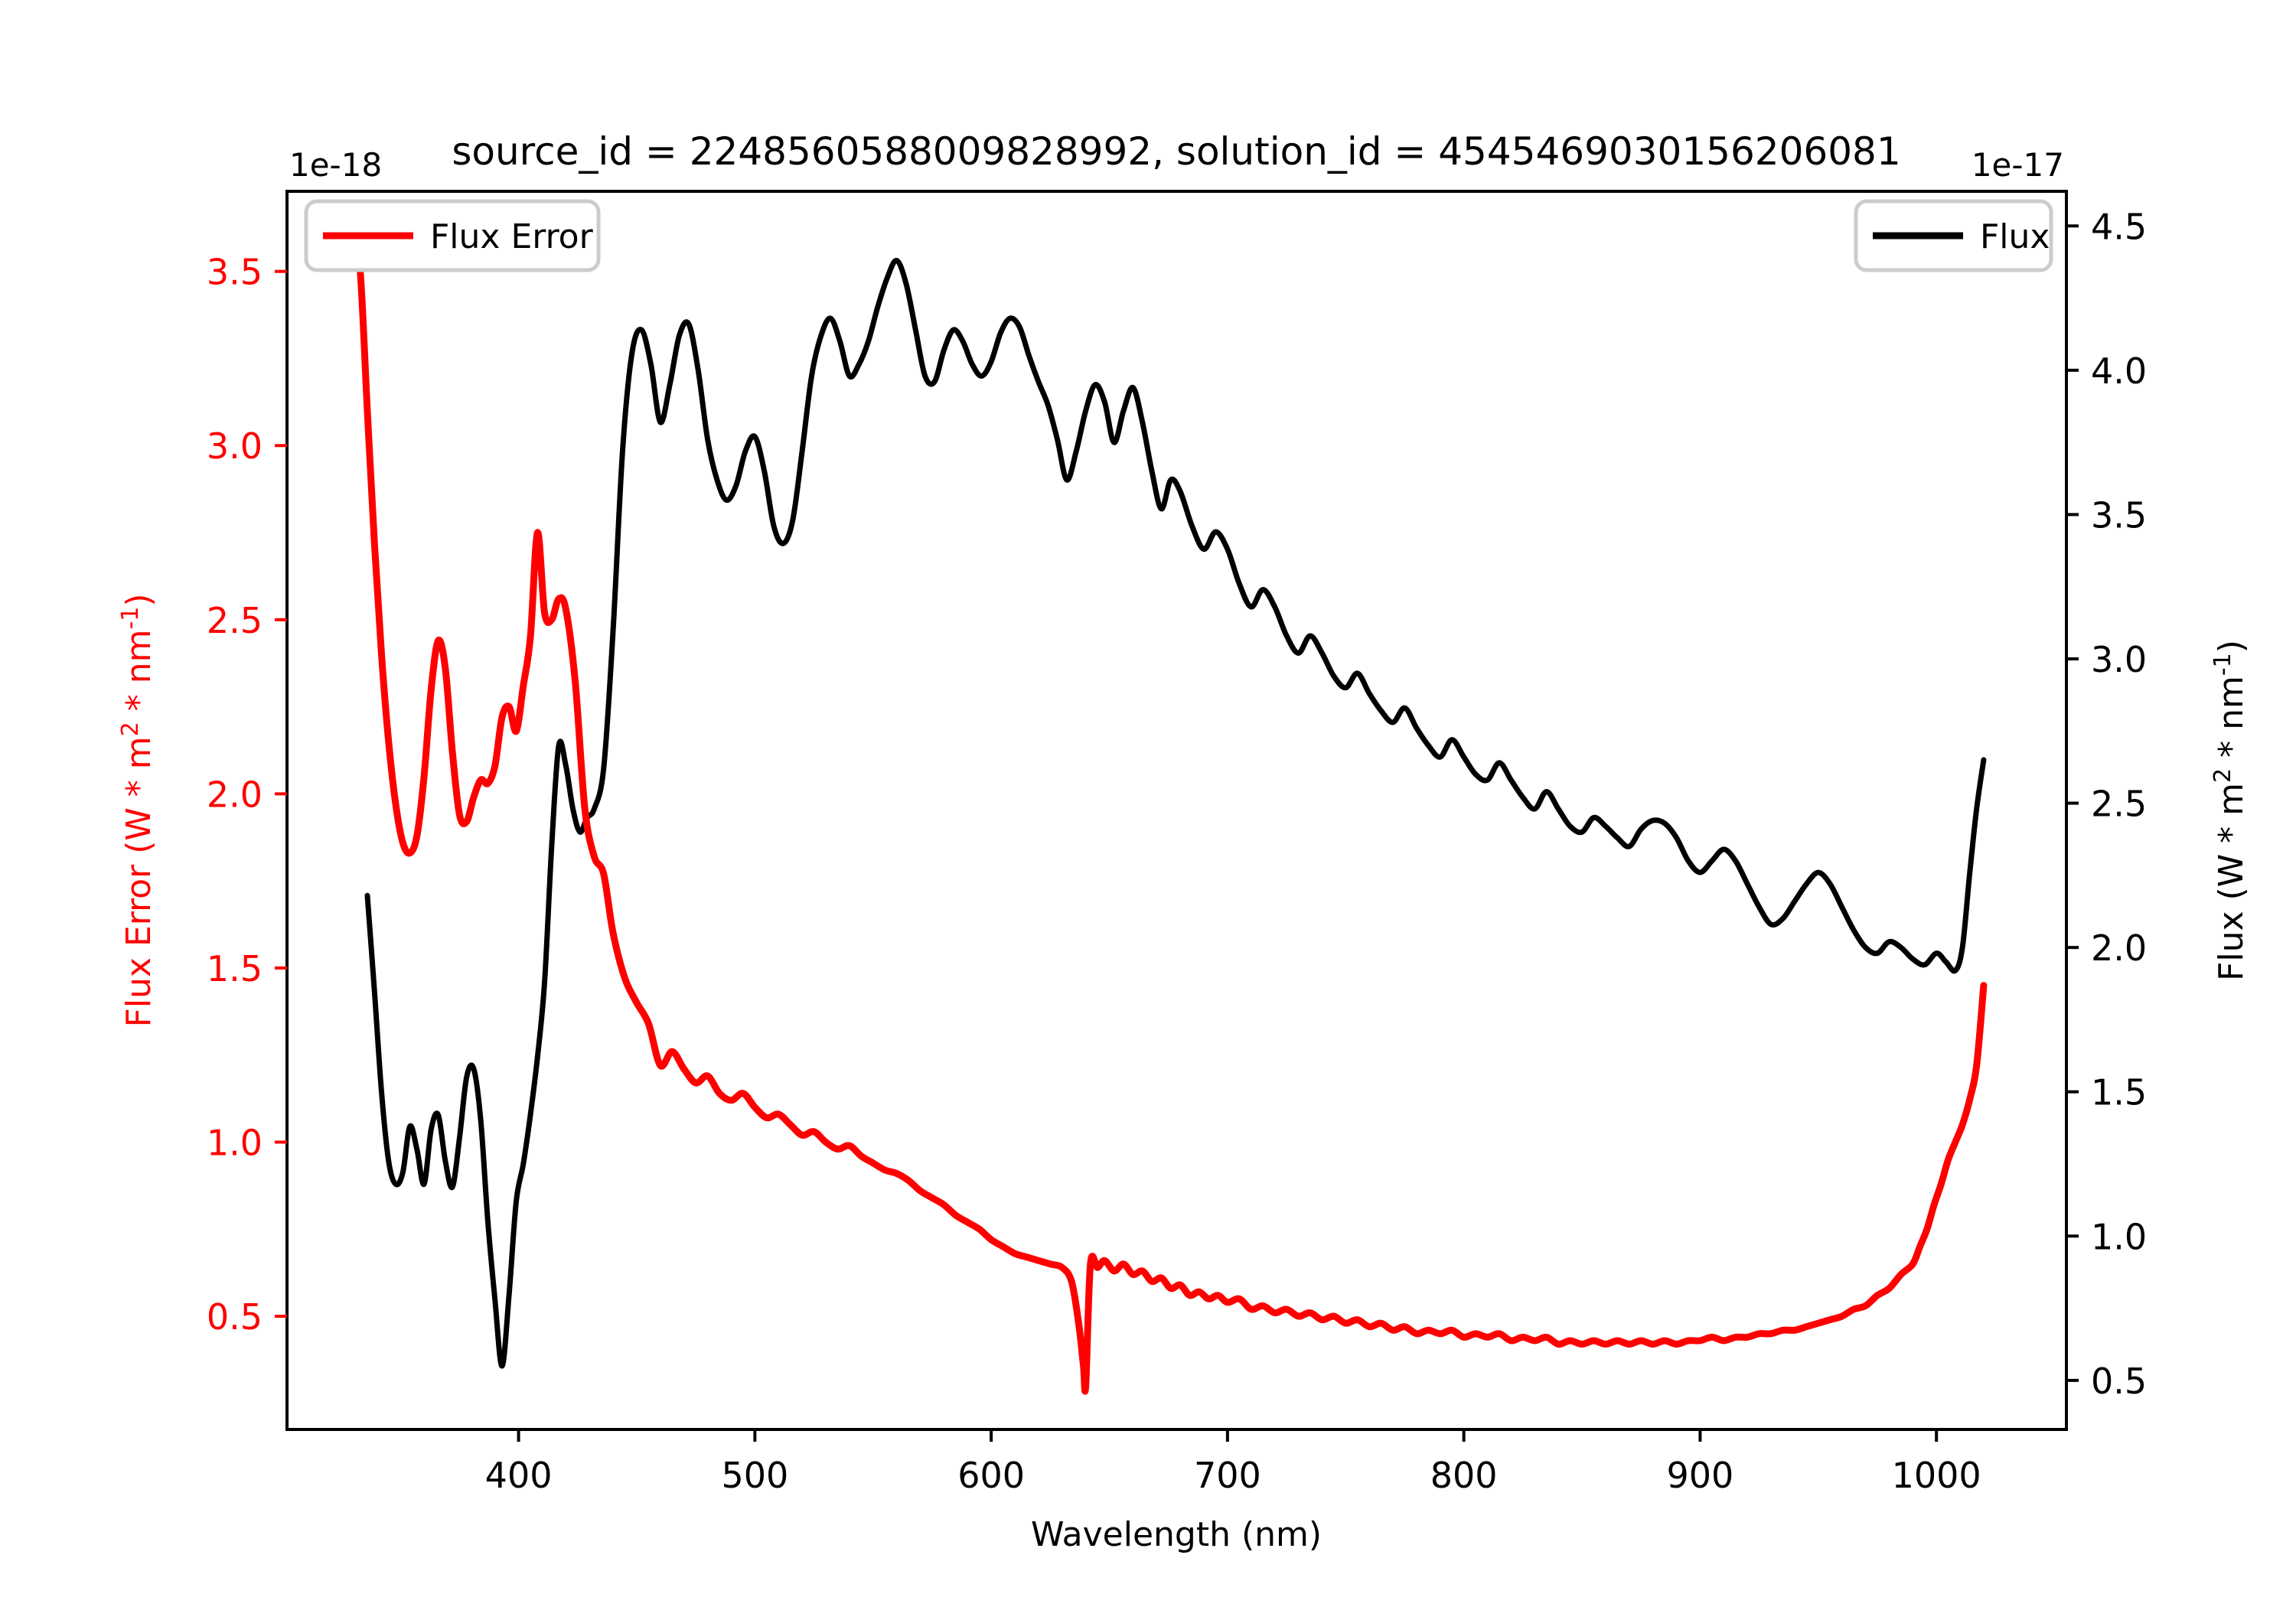  What do you see at coordinates (2119, 371) in the screenshot?
I see `right-y-tick-label: 4.0` at bounding box center [2119, 371].